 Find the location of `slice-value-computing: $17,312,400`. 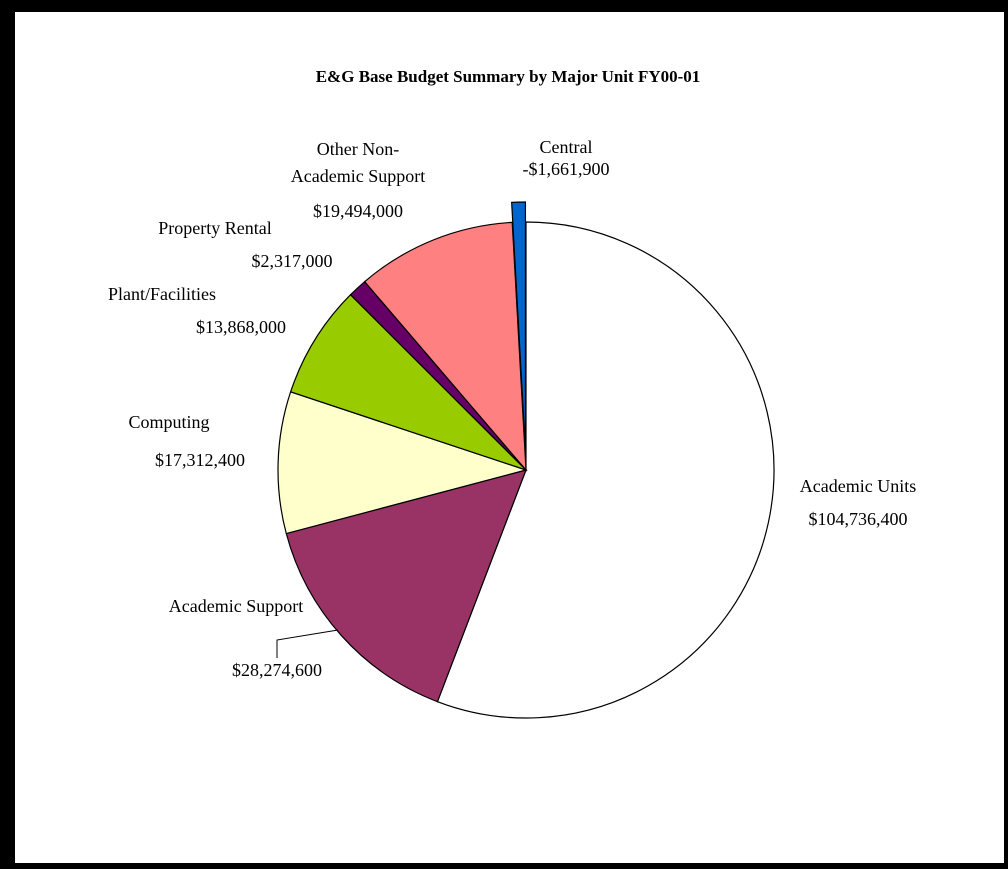

slice-value-computing: $17,312,400 is located at coordinates (200, 460).